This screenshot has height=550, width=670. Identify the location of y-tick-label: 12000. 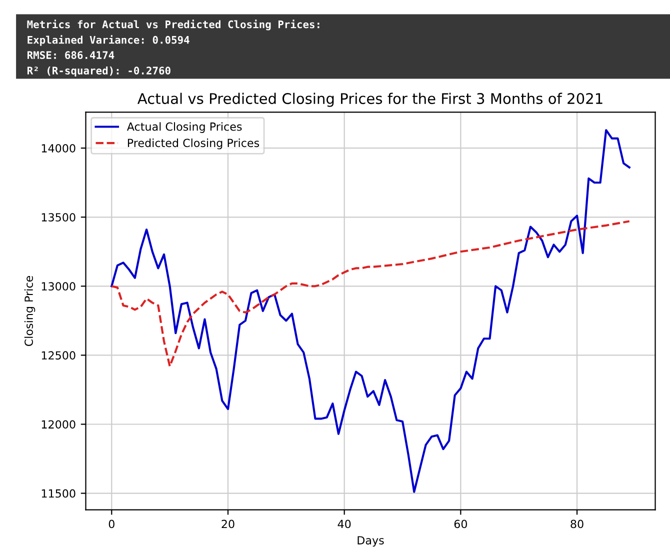
(59, 424).